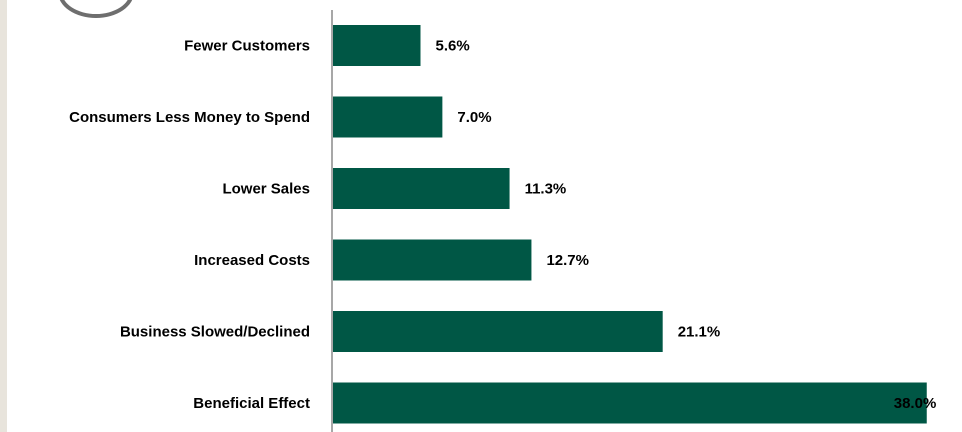  I want to click on category-label: Consumers Less Money to Spend, so click(189, 117).